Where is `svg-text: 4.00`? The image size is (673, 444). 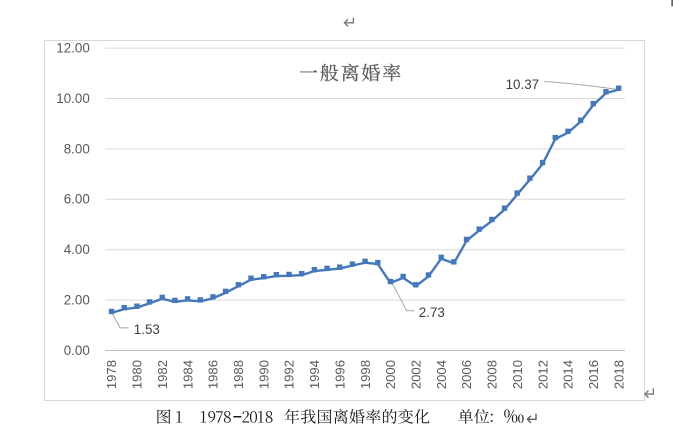 svg-text: 4.00 is located at coordinates (77, 249).